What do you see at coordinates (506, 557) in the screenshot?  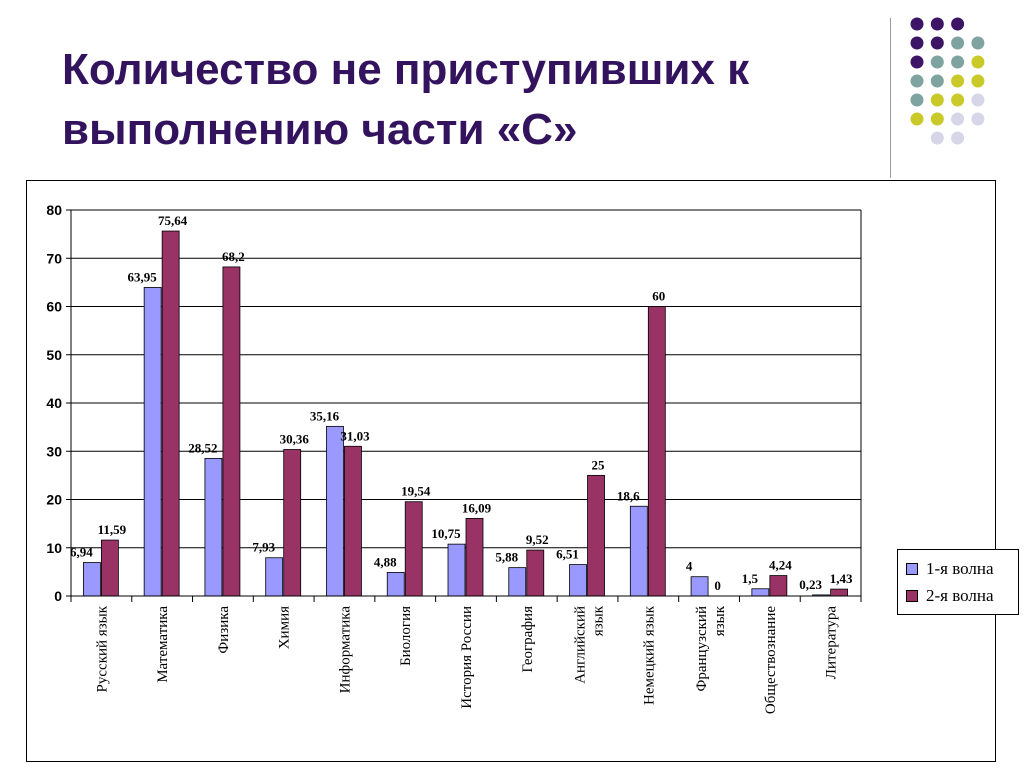 I see `data-label-series1: 5,88` at bounding box center [506, 557].